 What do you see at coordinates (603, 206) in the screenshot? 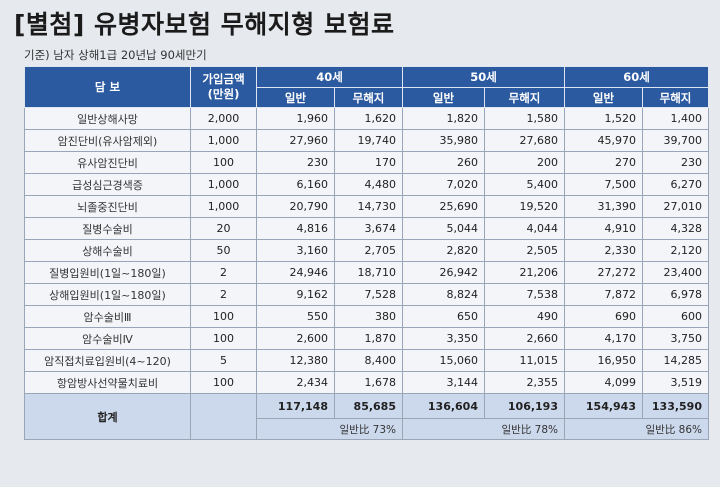
I see `premium-value: 31,390` at bounding box center [603, 206].